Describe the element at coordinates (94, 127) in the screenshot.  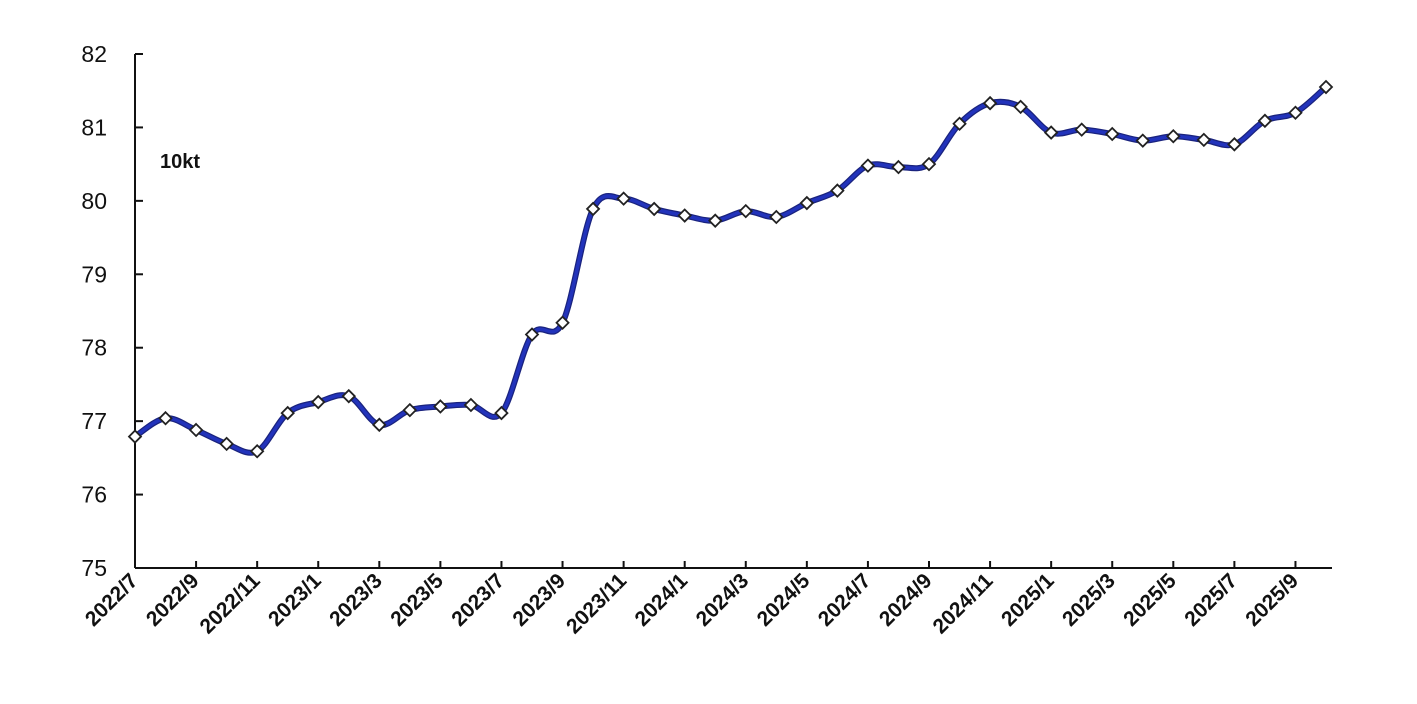
I see `y-tick-label: 81` at that location.